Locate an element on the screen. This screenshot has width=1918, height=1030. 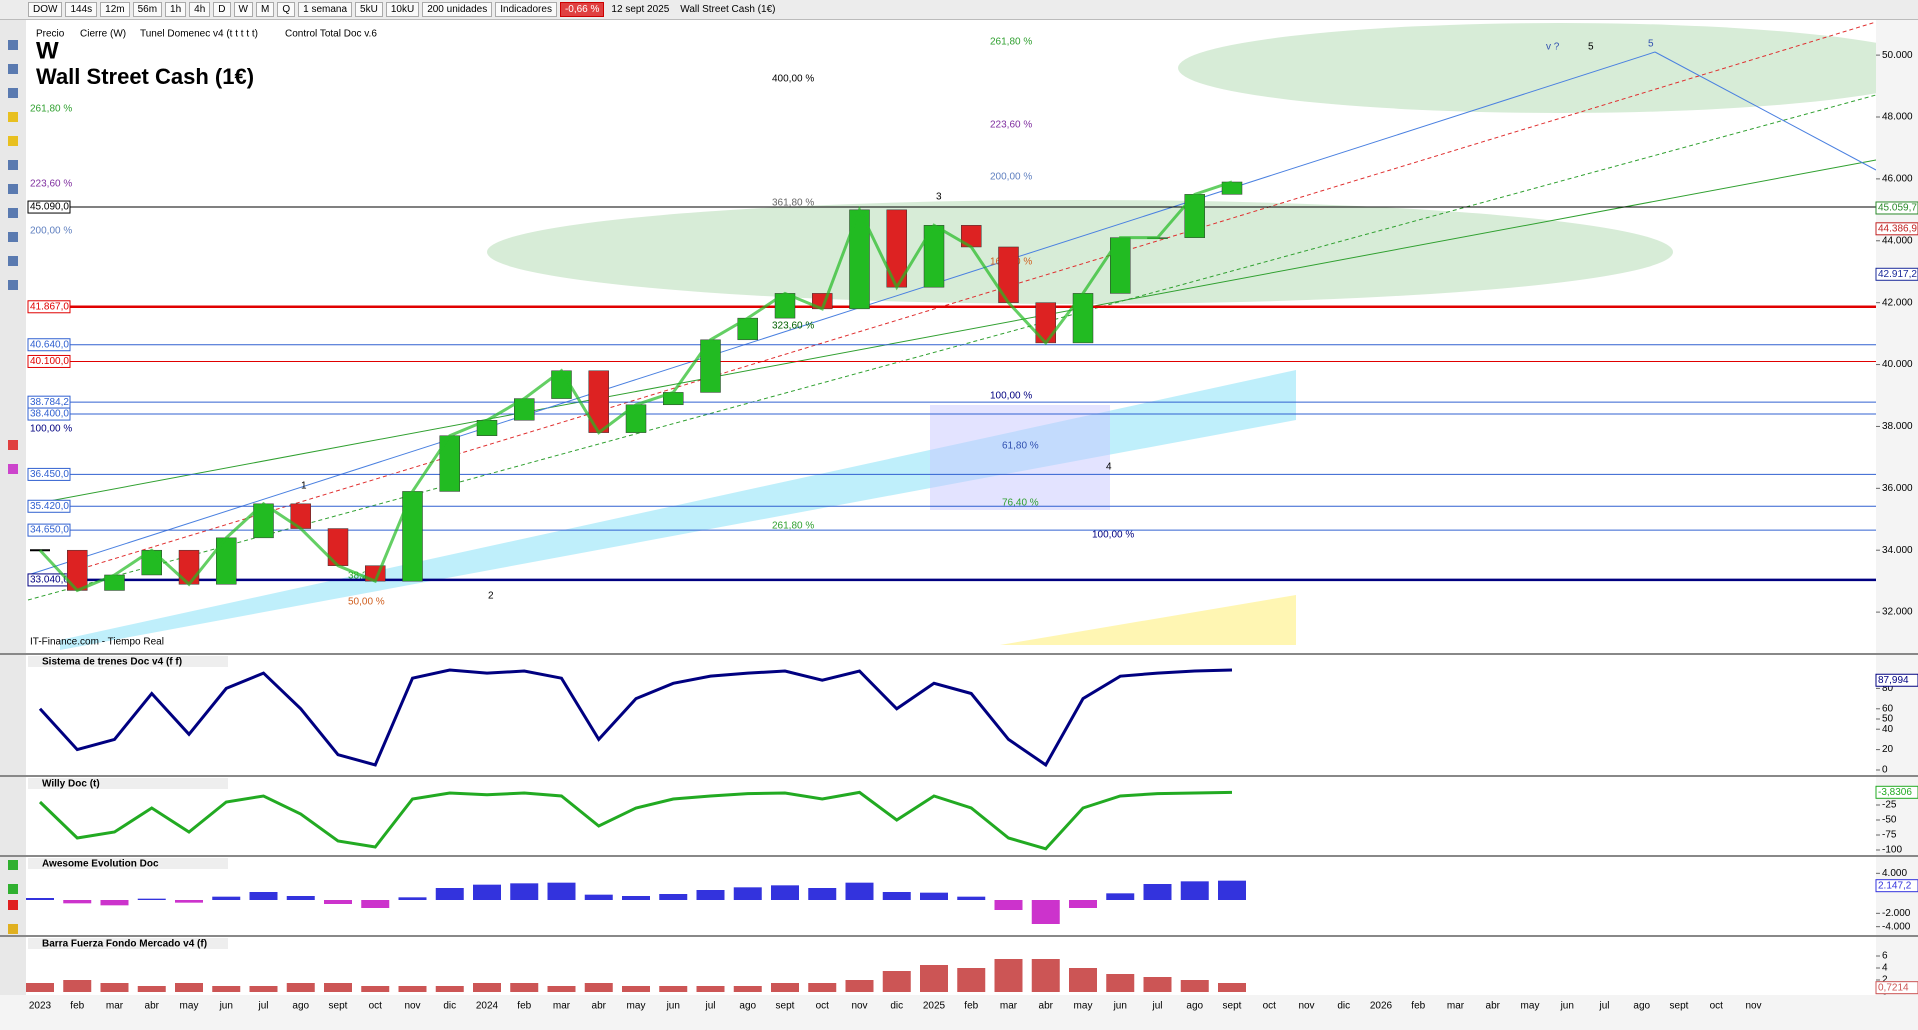
y-tick-label: 46.000 is located at coordinates (1897, 179).